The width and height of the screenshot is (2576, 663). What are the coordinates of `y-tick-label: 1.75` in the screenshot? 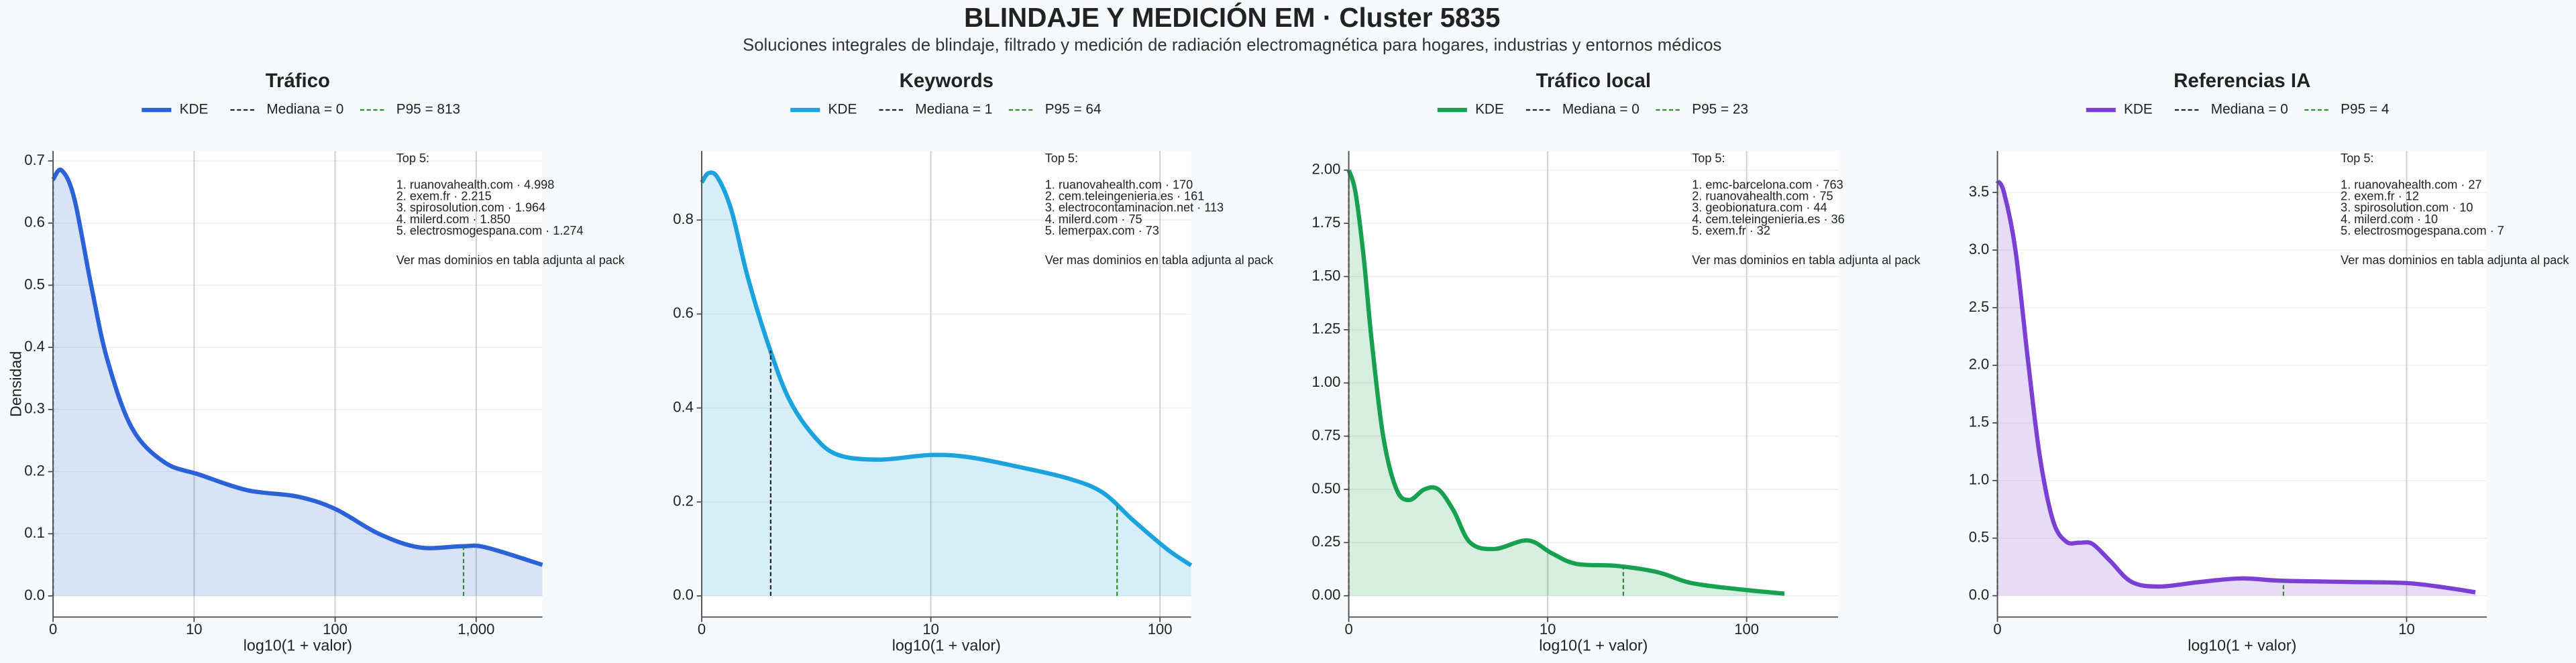 It's located at (1325, 222).